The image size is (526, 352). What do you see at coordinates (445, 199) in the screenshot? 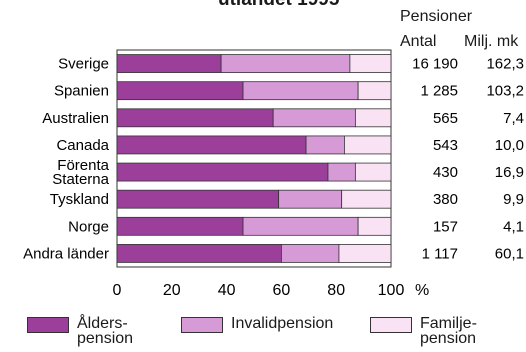
I see `antal-value: 380` at bounding box center [445, 199].